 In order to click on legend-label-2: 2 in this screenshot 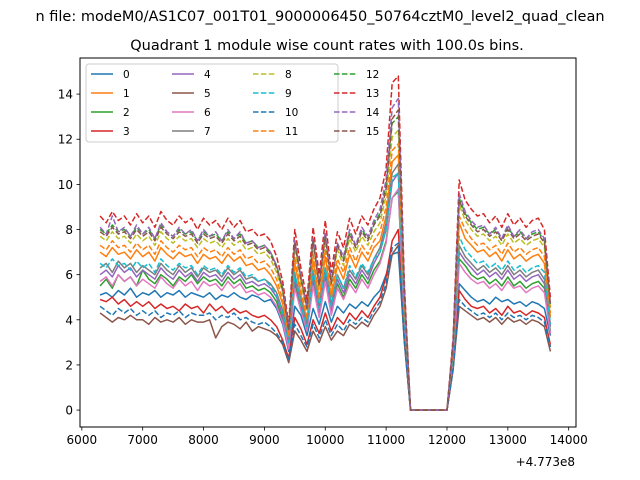, I will do `click(126, 113)`.